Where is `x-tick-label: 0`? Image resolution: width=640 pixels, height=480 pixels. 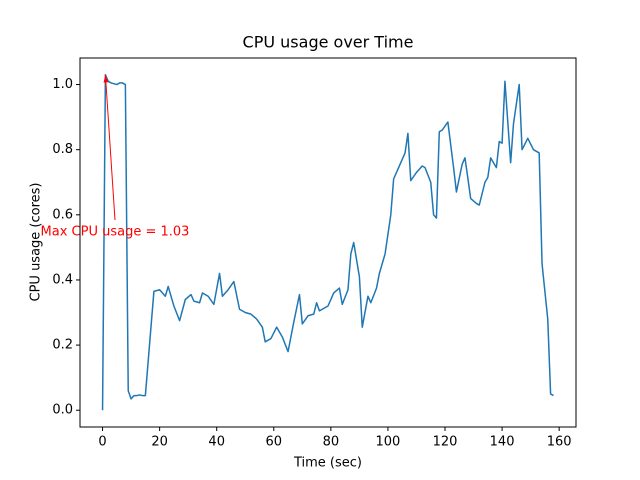 x-tick-label: 0 is located at coordinates (102, 442).